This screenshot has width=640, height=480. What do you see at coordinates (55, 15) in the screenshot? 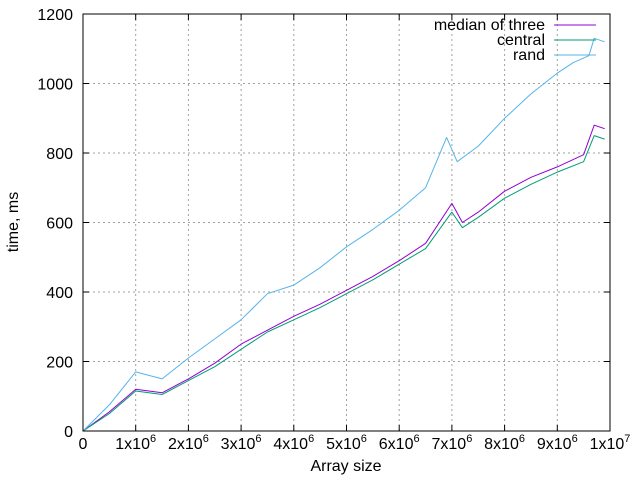
I see `y-tick-label: 1200` at bounding box center [55, 15].